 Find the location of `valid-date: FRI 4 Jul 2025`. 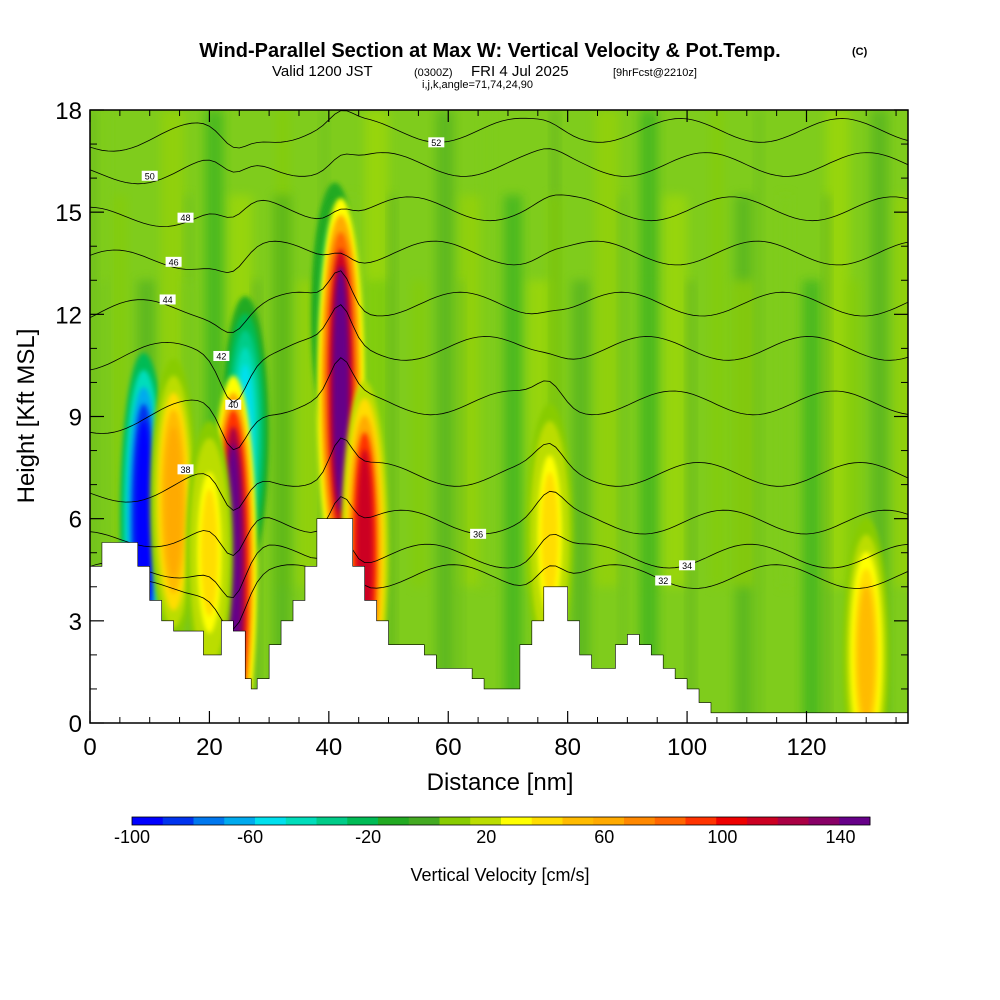

valid-date: FRI 4 Jul 2025 is located at coordinates (520, 71).